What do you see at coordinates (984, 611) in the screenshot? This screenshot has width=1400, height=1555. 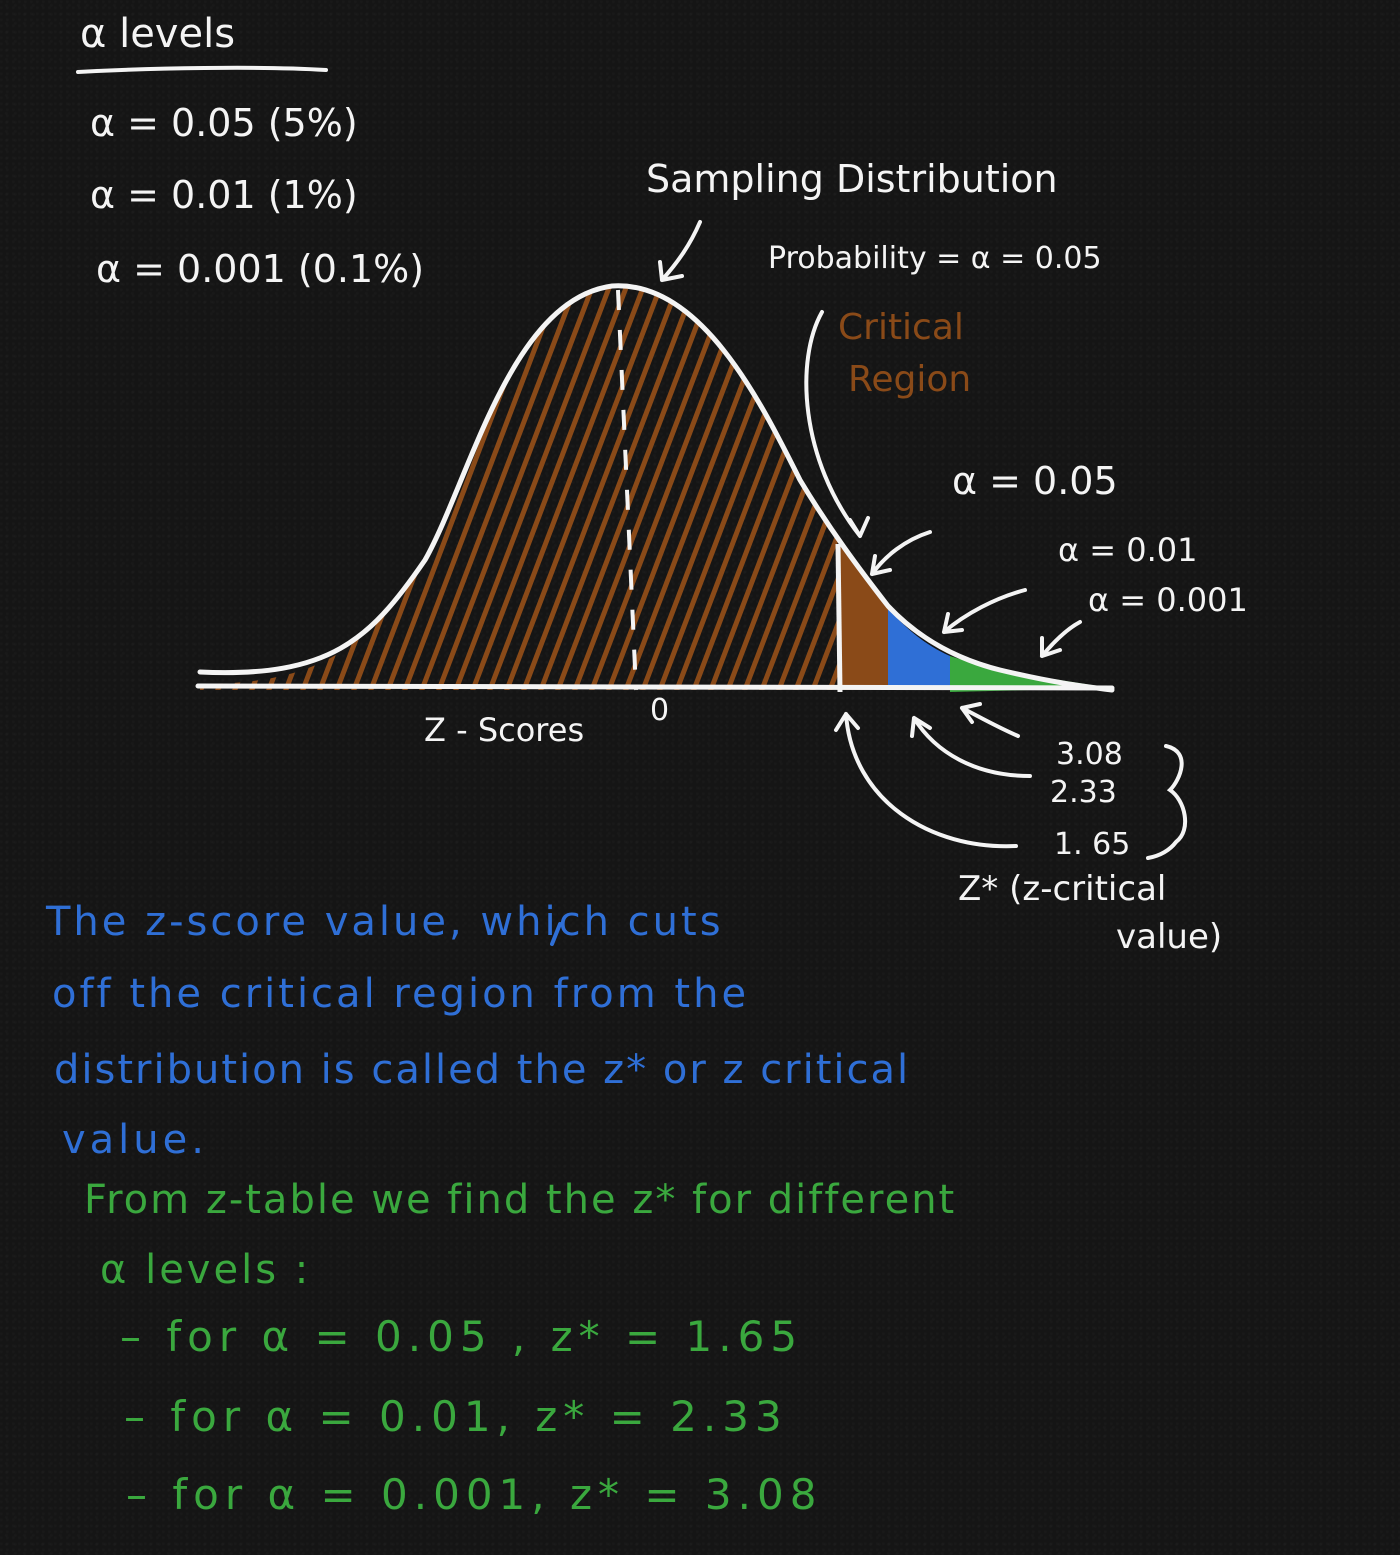 I see `alpha-001-arrow` at bounding box center [984, 611].